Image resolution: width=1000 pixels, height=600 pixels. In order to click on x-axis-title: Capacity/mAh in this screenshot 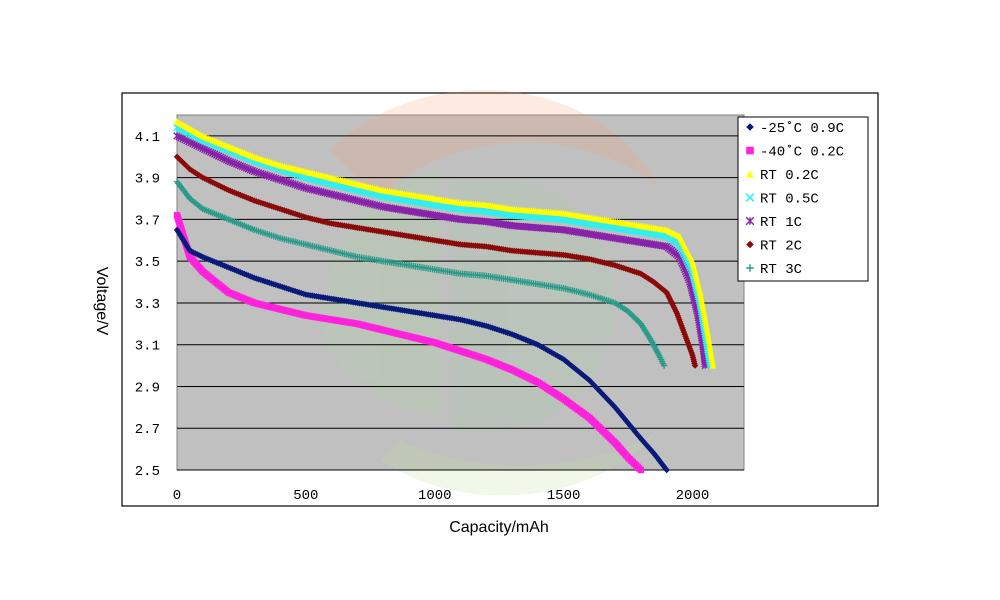, I will do `click(499, 527)`.